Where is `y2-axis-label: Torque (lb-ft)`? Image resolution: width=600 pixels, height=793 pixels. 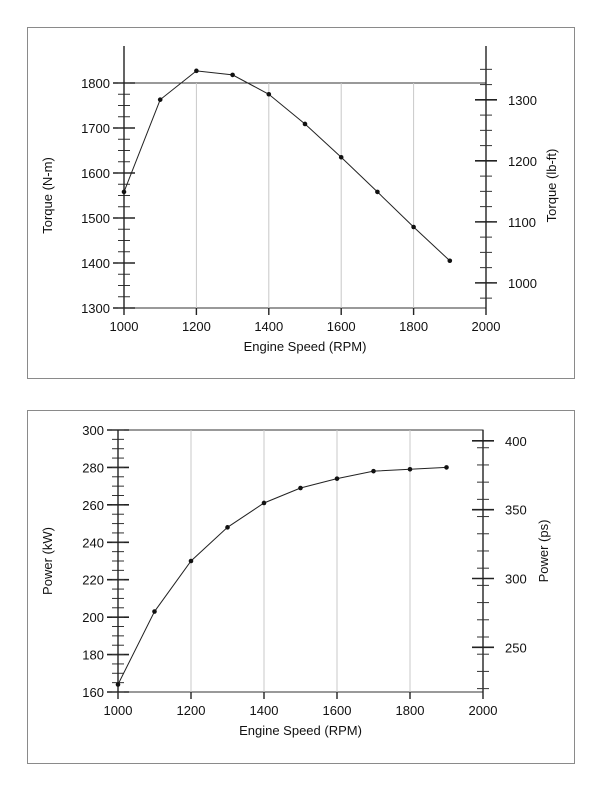
y2-axis-label: Torque (lb-ft) is located at coordinates (551, 186).